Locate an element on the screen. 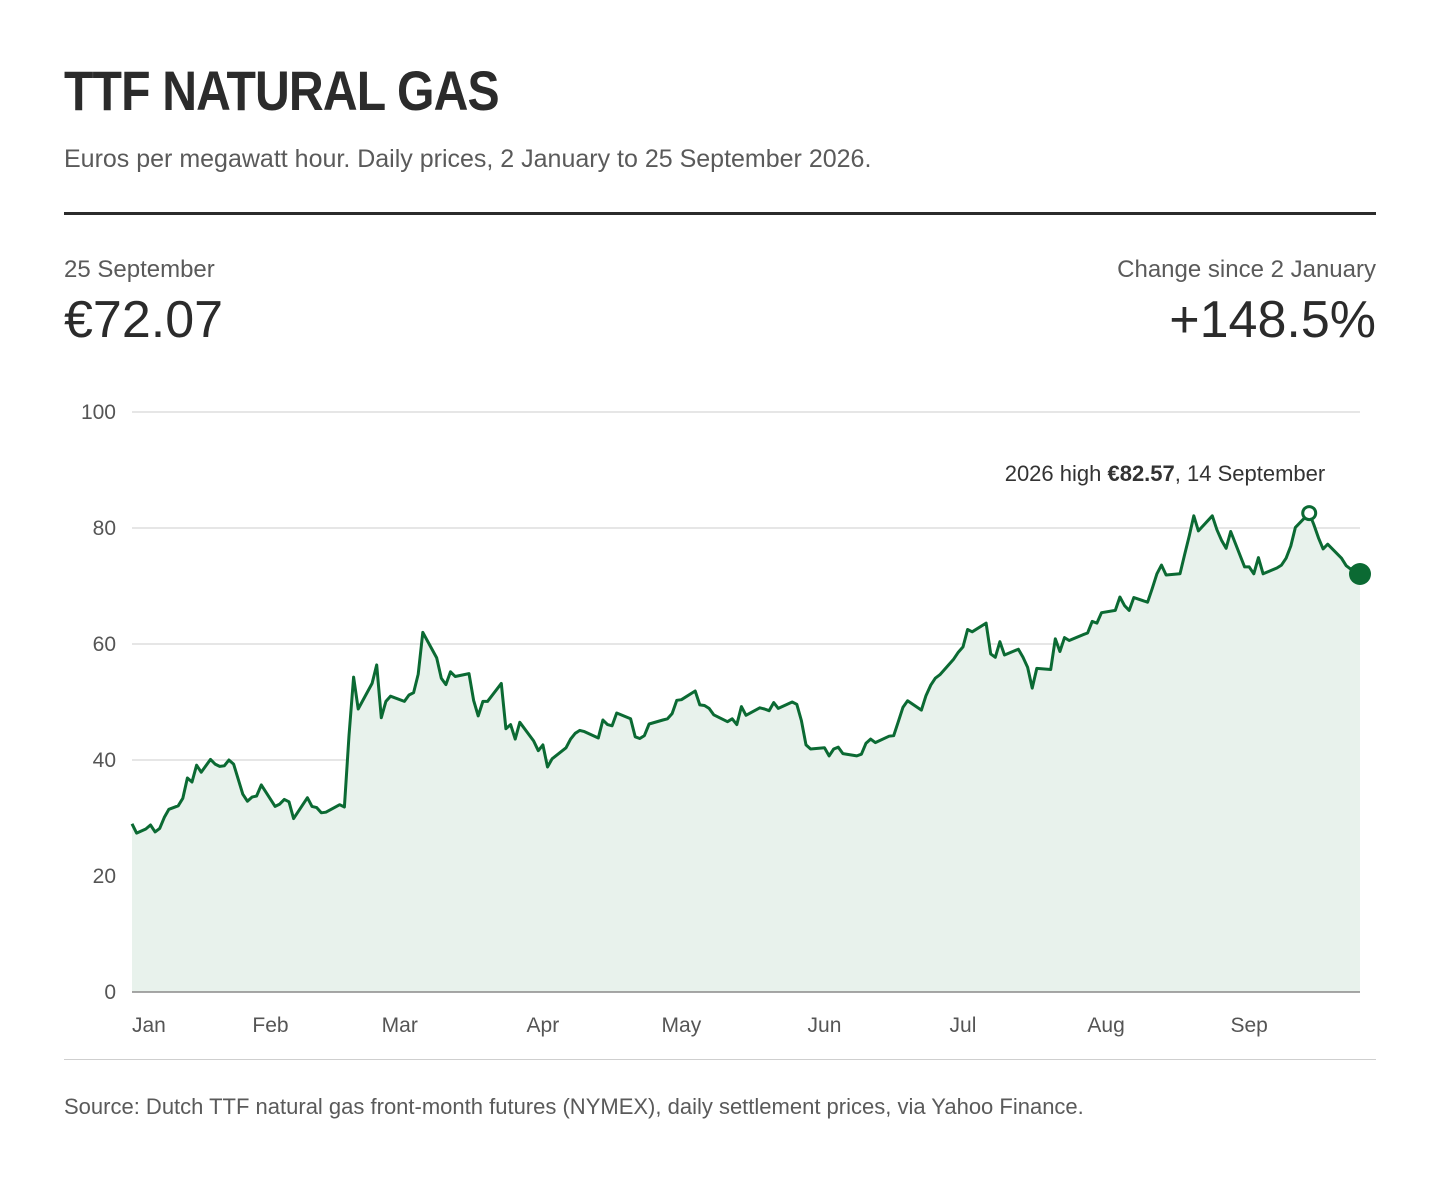  x-tick-label: Jan is located at coordinates (149, 1025).